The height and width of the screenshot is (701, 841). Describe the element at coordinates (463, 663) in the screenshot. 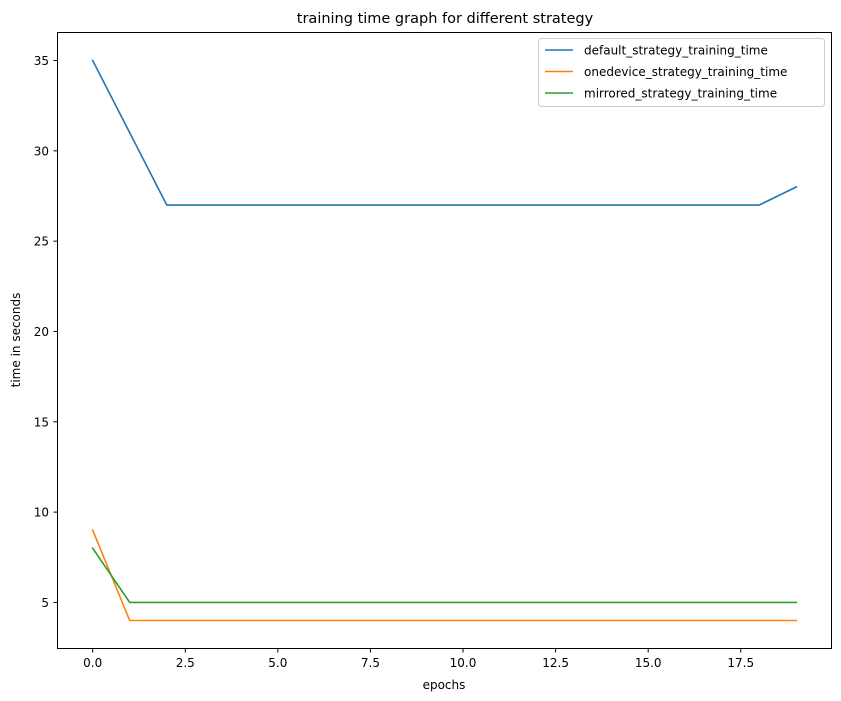

I see `x-tick-label: 10.0` at that location.